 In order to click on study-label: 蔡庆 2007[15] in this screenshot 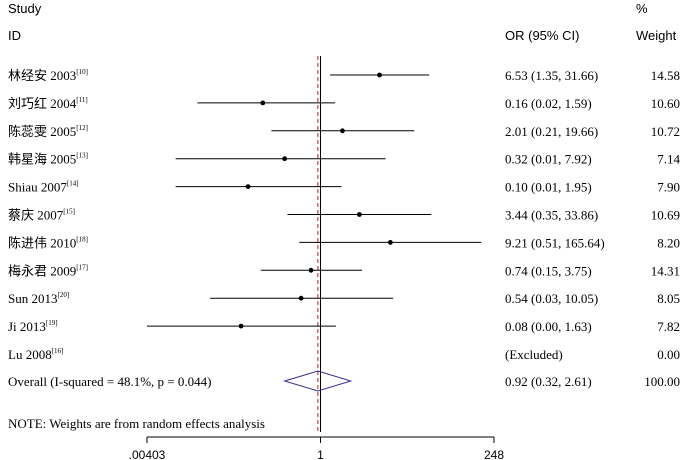, I will do `click(41, 215)`.